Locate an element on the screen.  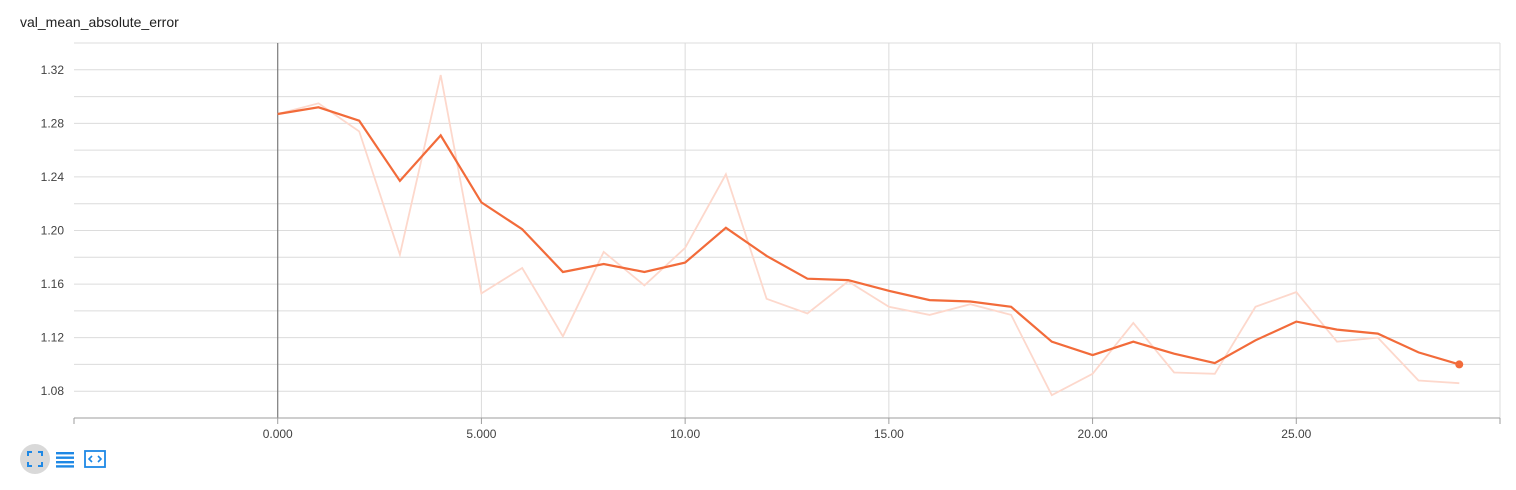
x-tick-label: 20.00 is located at coordinates (1093, 433).